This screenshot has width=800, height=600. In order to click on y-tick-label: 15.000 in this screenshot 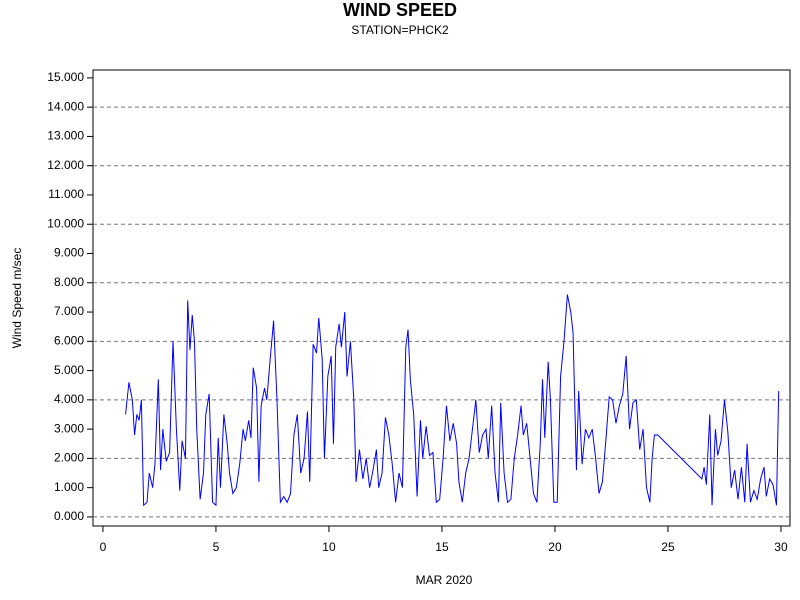, I will do `click(65, 77)`.